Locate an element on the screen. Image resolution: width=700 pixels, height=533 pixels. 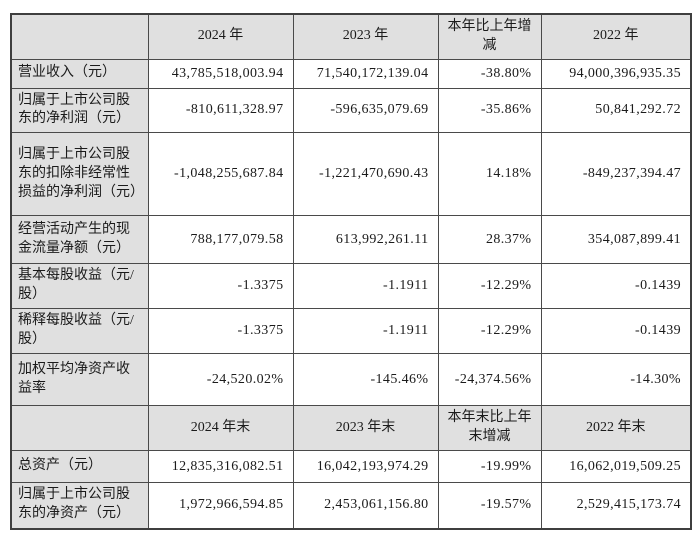
value-2022: 16,062,019,509.25 is located at coordinates (616, 467).